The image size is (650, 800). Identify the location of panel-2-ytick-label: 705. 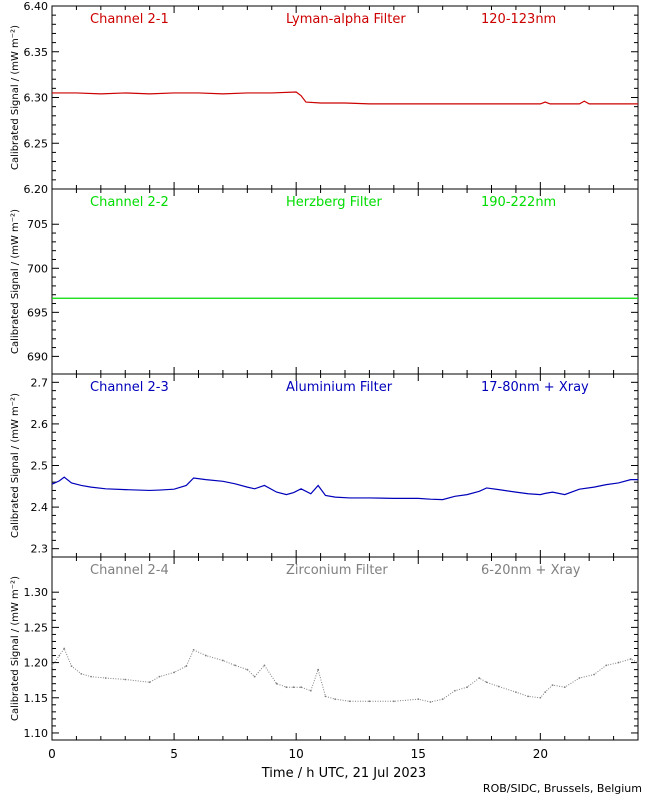
(37, 224).